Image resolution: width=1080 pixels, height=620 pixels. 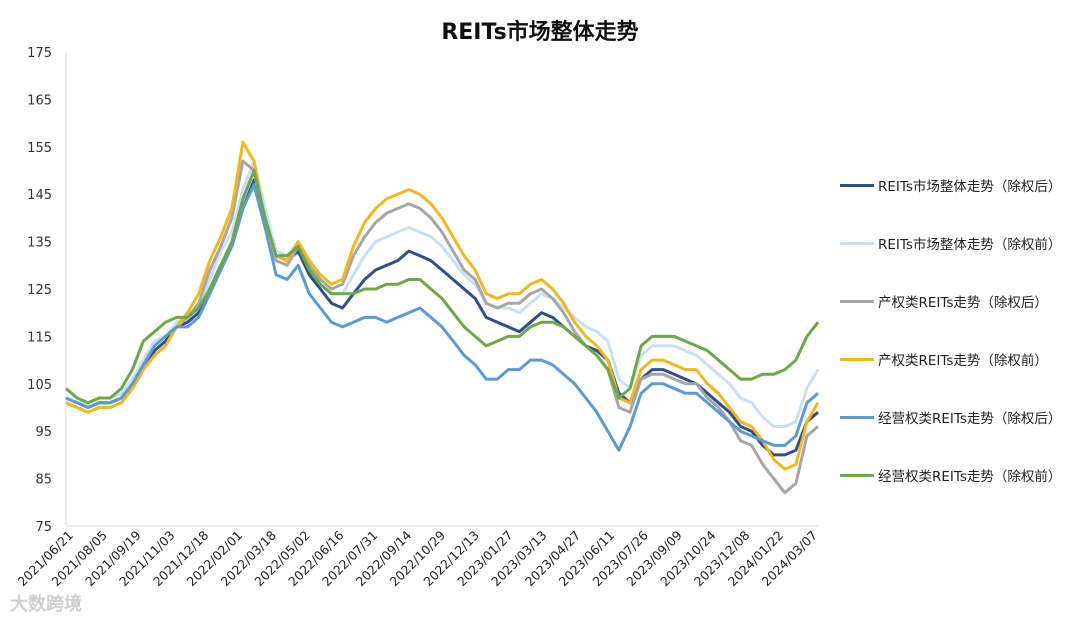 What do you see at coordinates (963, 361) in the screenshot?
I see `legend-label: 产权类REITs走势（除权前）` at bounding box center [963, 361].